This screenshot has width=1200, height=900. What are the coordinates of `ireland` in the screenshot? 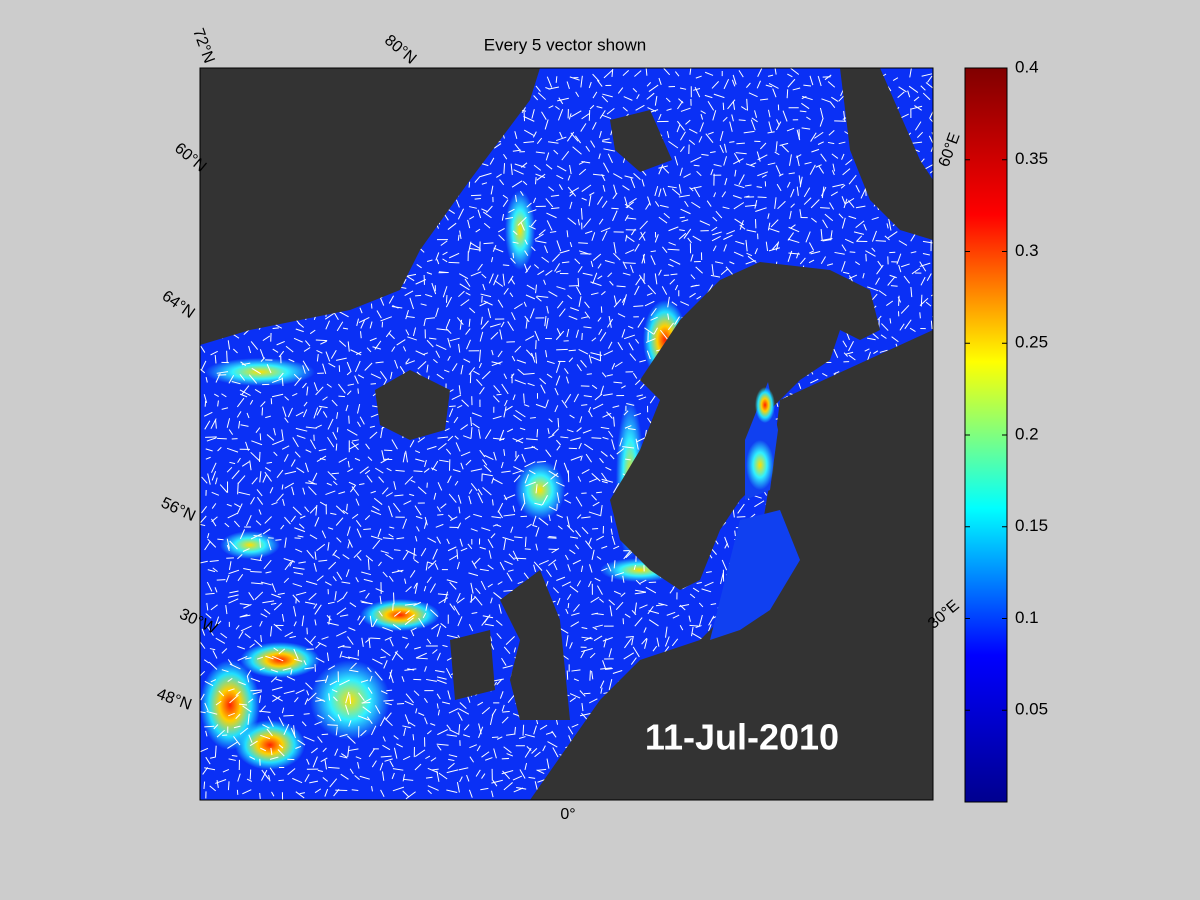 It's located at (472, 665).